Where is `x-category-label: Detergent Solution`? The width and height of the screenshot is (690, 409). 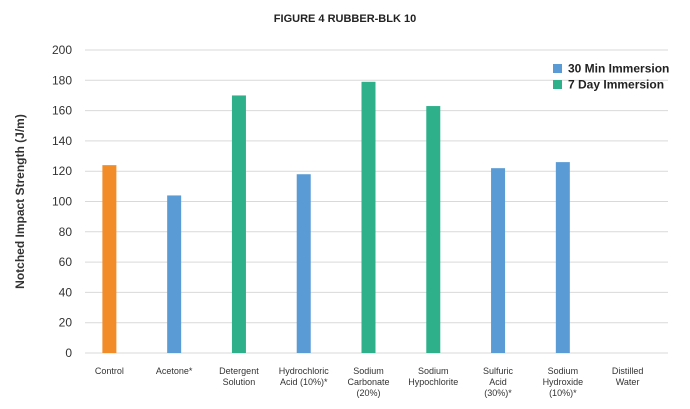 x-category-label: Detergent Solution is located at coordinates (239, 376).